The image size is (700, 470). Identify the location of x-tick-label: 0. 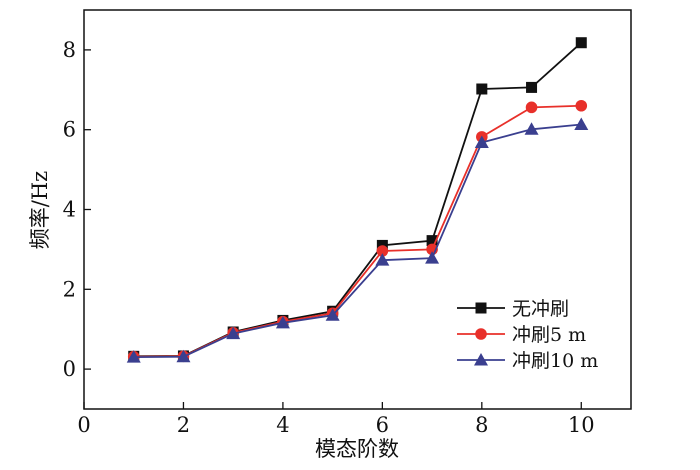
(83, 425).